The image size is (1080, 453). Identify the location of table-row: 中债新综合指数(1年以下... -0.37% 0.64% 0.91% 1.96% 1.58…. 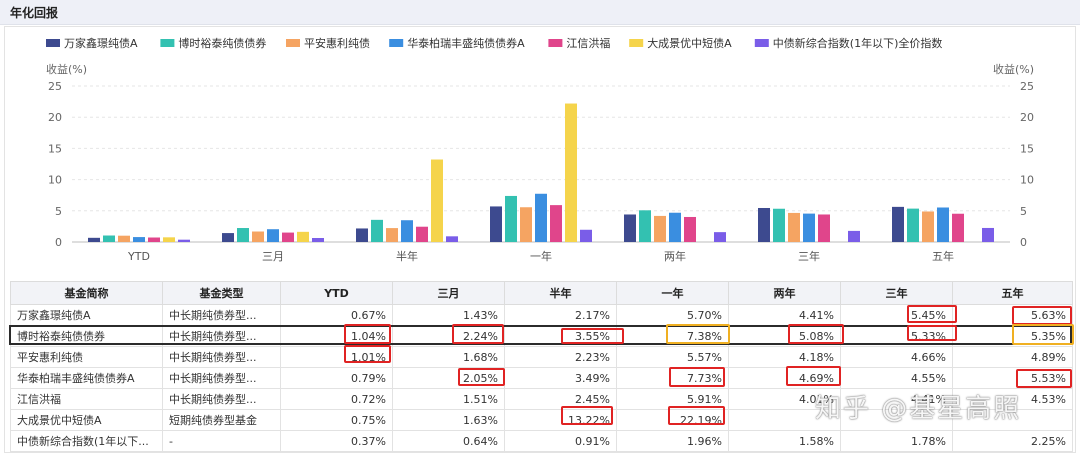
(541, 441).